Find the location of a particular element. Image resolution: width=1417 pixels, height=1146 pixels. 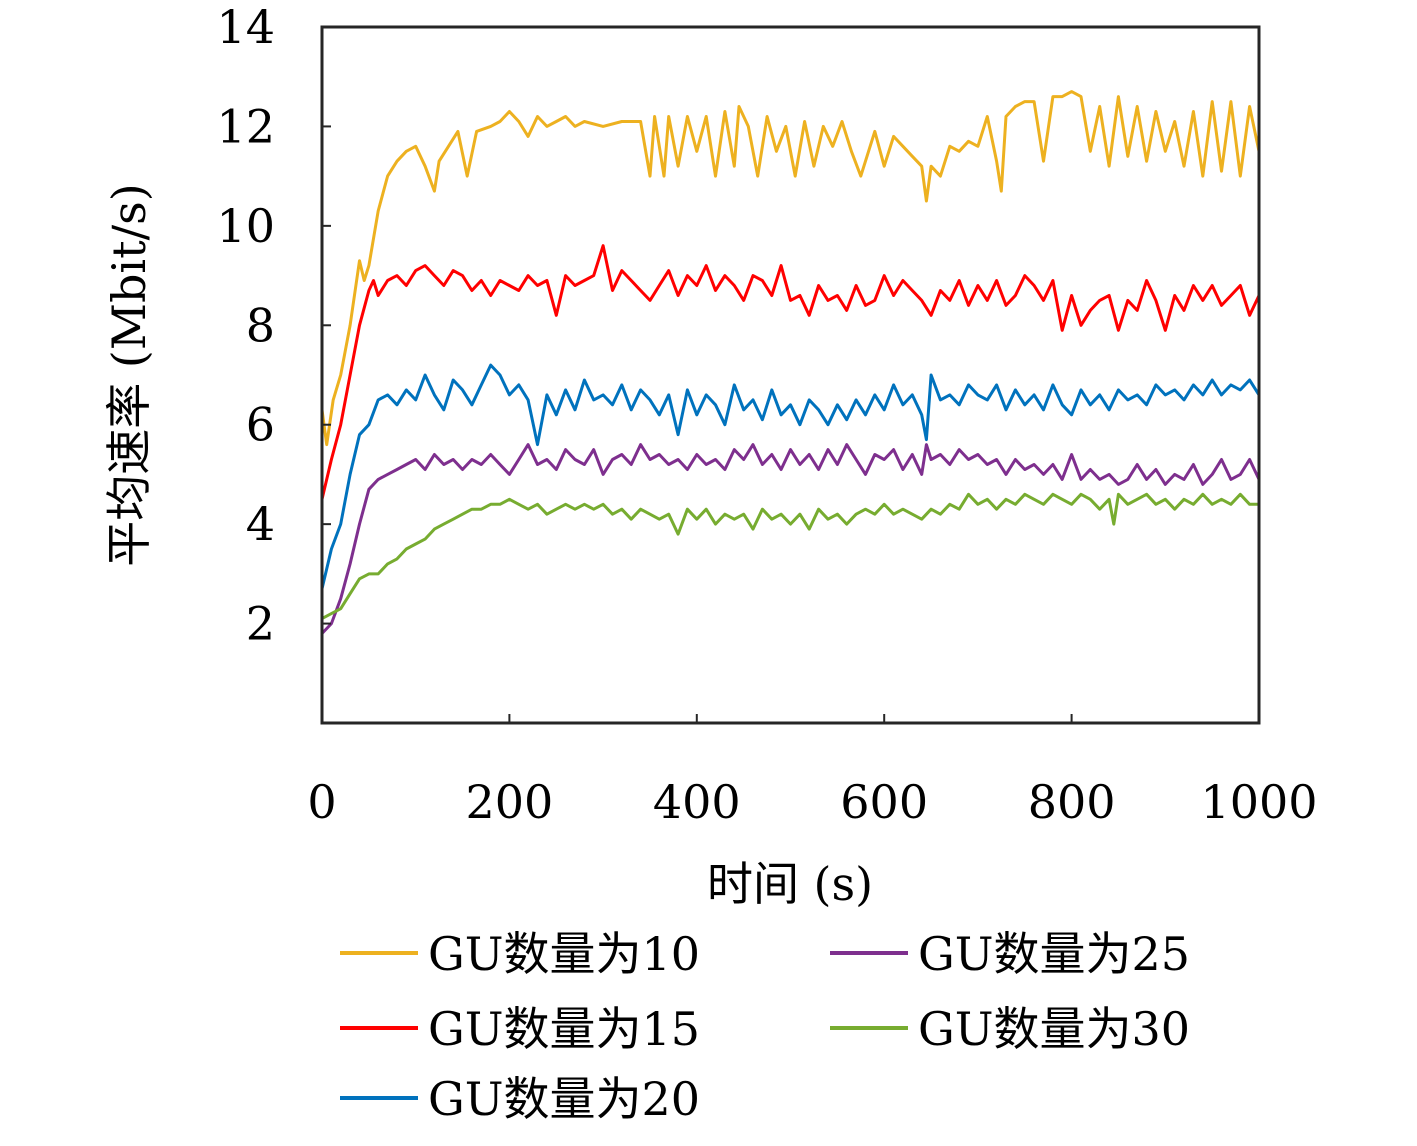

legend-item-4: GU数量为25 is located at coordinates (1010, 954).